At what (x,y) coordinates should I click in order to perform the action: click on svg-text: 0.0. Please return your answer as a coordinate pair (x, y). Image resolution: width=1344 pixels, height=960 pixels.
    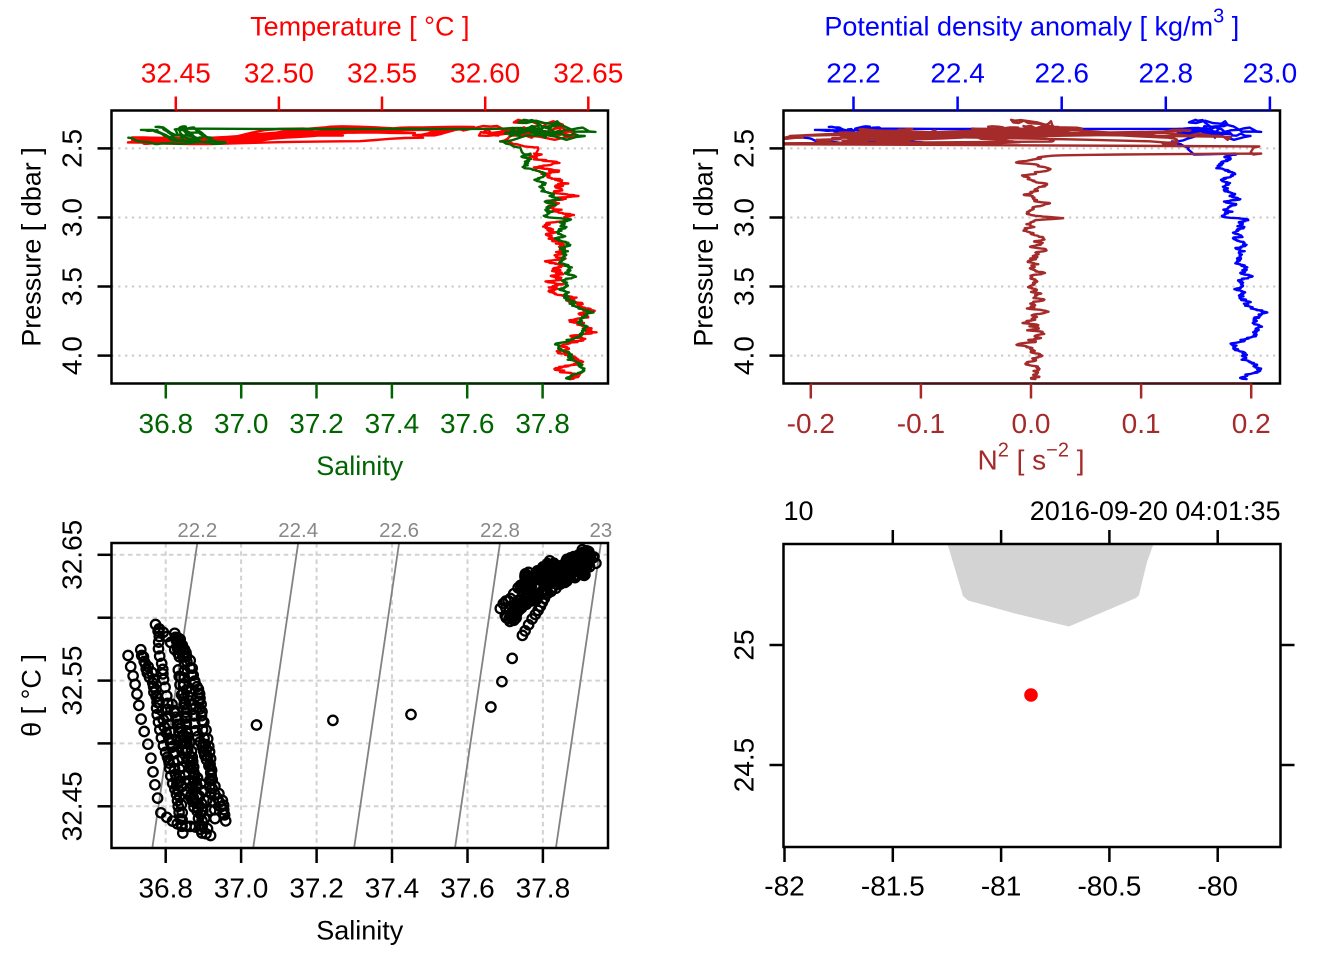
    Looking at the image, I should click on (1031, 423).